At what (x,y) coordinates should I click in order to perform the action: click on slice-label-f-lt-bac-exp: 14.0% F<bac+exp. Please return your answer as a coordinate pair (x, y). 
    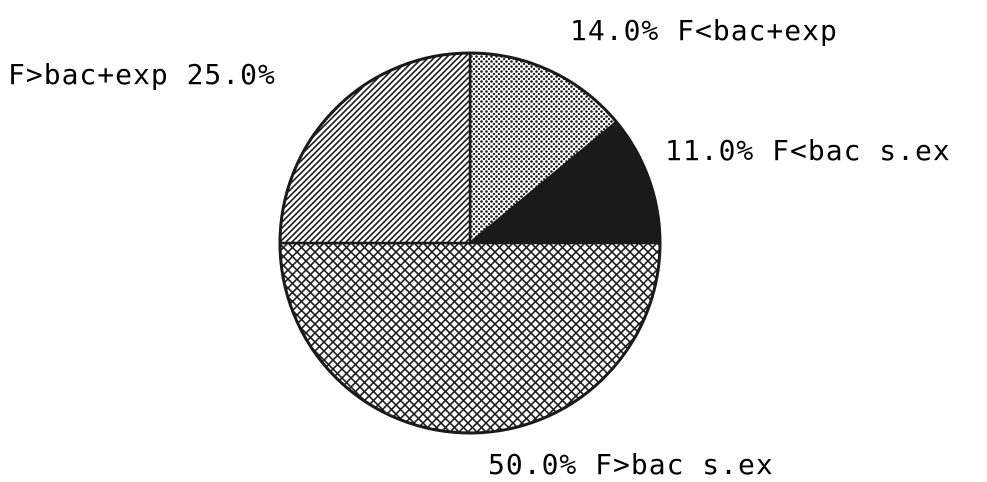
    Looking at the image, I should click on (704, 30).